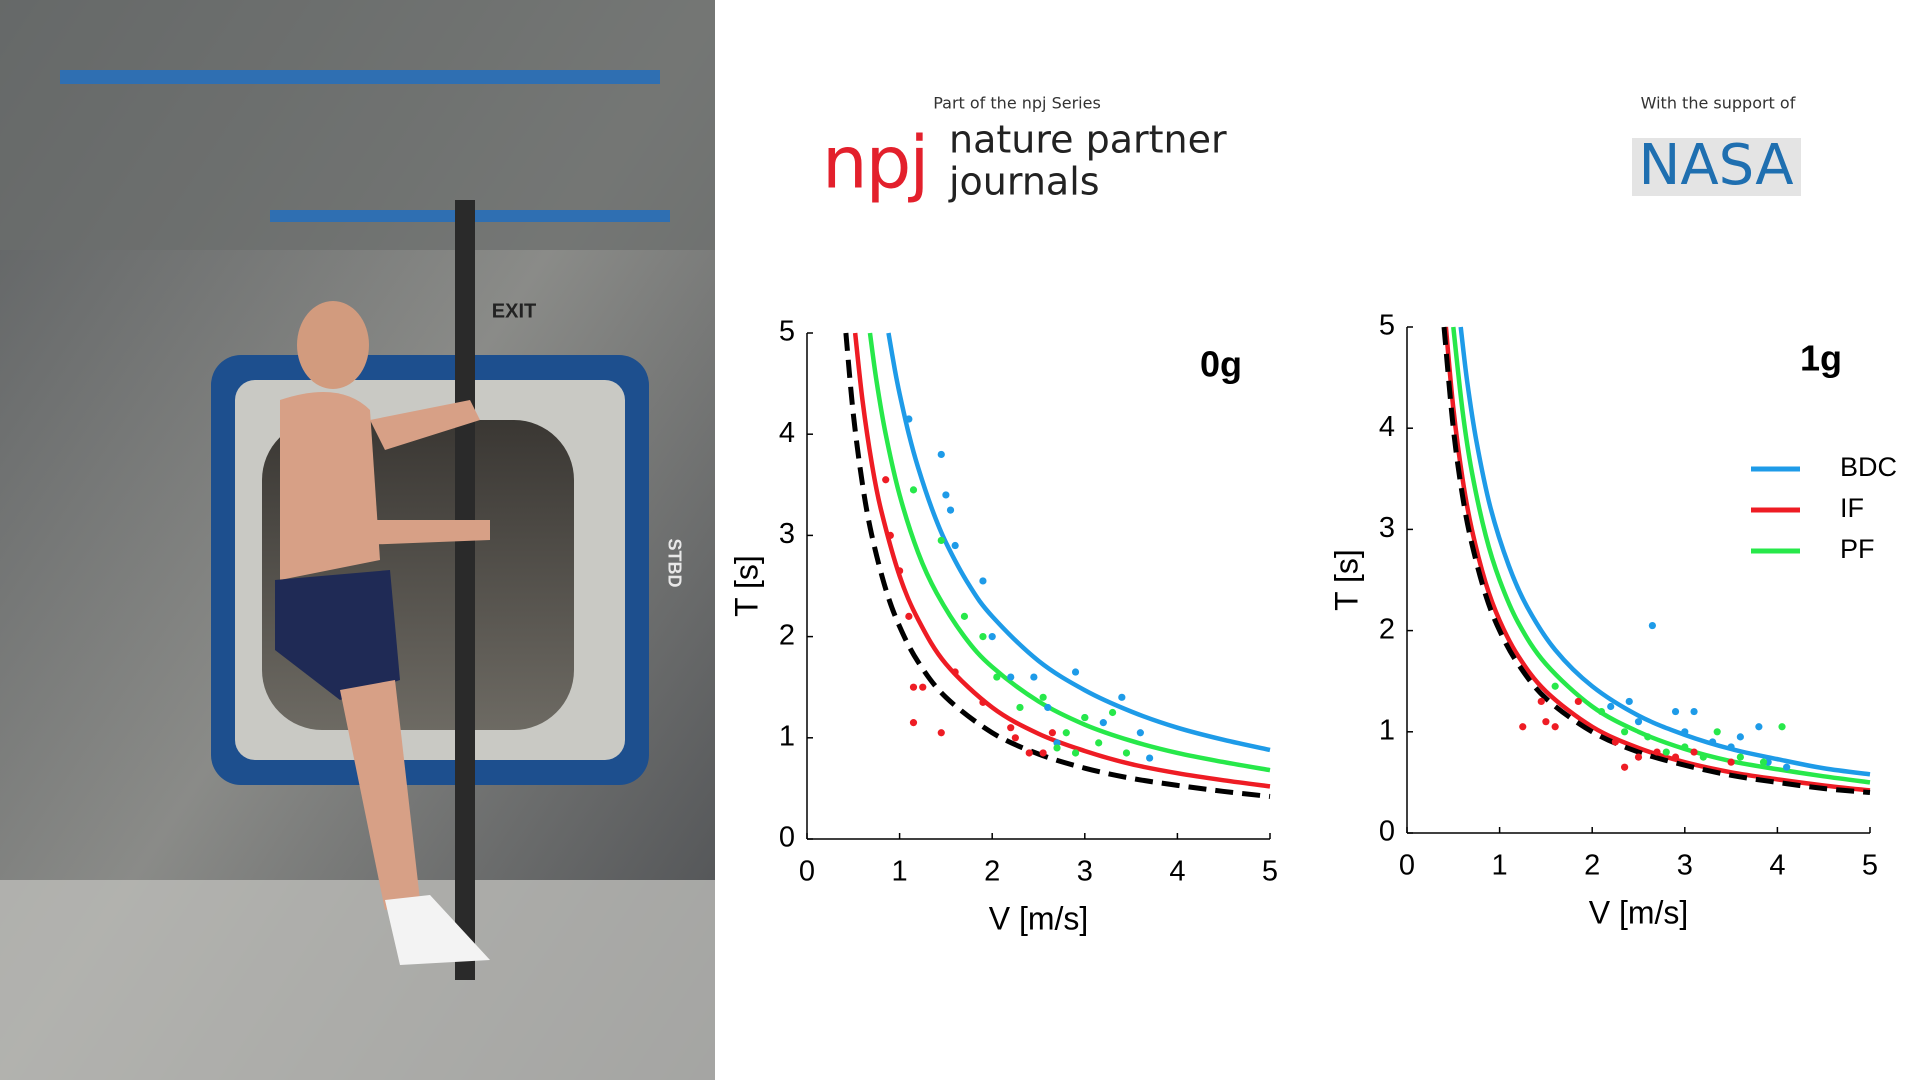  Describe the element at coordinates (1017, 103) in the screenshot. I see `series-note: Part of the npj Series` at that location.